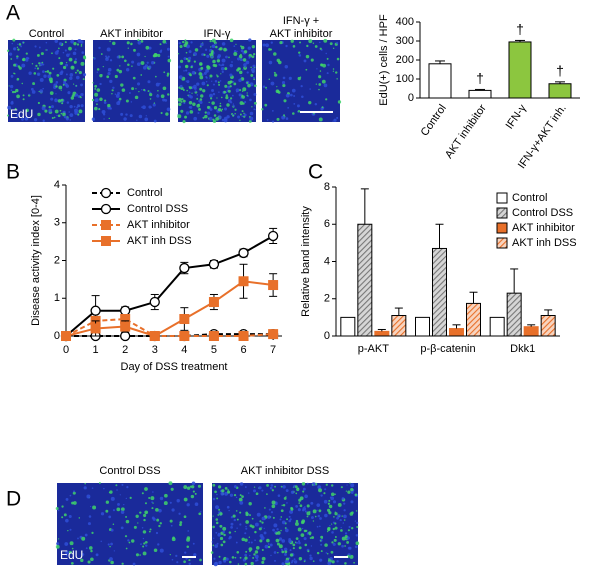 The height and width of the screenshot is (573, 600). I want to click on x-tick-label: 0, so click(66, 350).